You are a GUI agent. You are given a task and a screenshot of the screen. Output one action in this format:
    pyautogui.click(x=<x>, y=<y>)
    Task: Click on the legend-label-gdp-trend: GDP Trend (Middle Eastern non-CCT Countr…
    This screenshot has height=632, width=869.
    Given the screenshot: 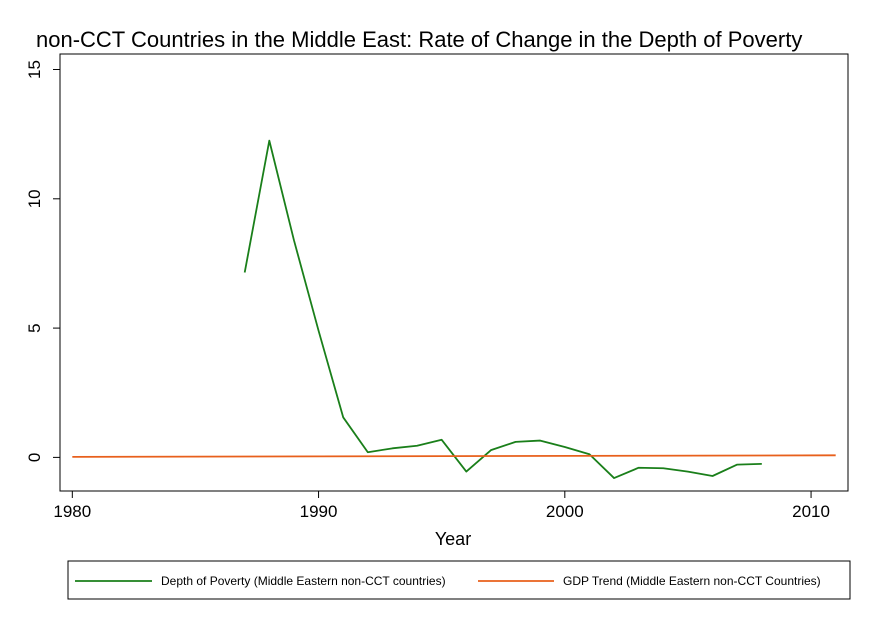 What is the action you would take?
    pyautogui.click(x=692, y=581)
    